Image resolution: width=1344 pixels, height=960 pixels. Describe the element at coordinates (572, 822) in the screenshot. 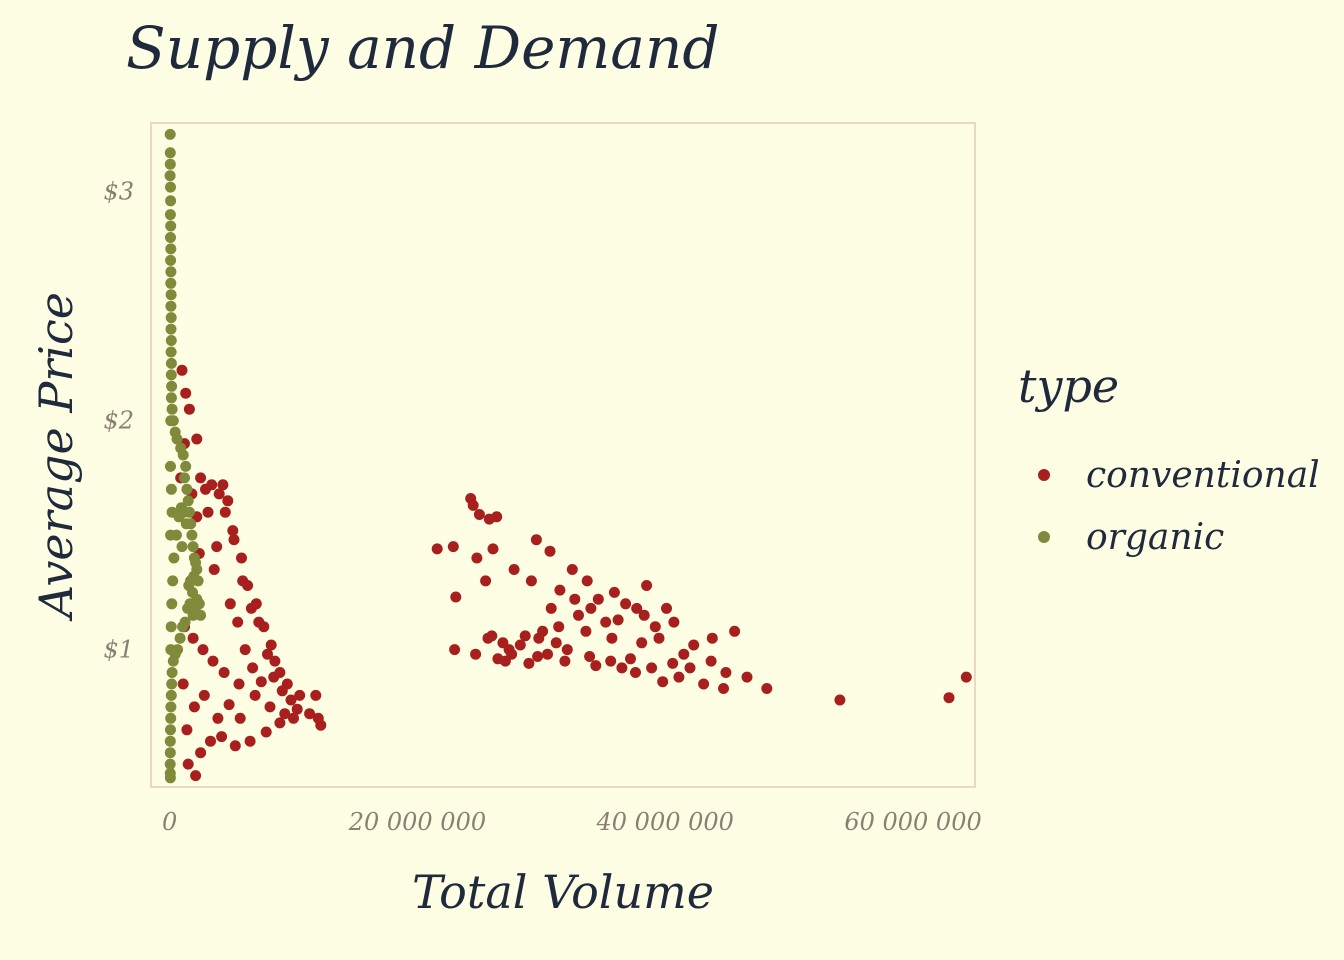

I see `x-tick-labels: 0 20 000 000 40 000 000 60 000 000` at that location.